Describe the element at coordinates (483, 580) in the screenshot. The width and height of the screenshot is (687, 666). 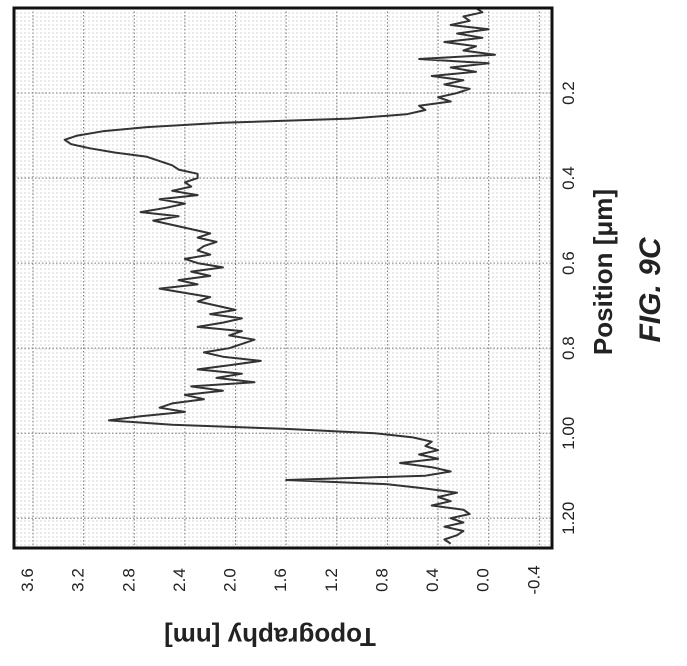
I see `y-tick-label: 0.0` at that location.